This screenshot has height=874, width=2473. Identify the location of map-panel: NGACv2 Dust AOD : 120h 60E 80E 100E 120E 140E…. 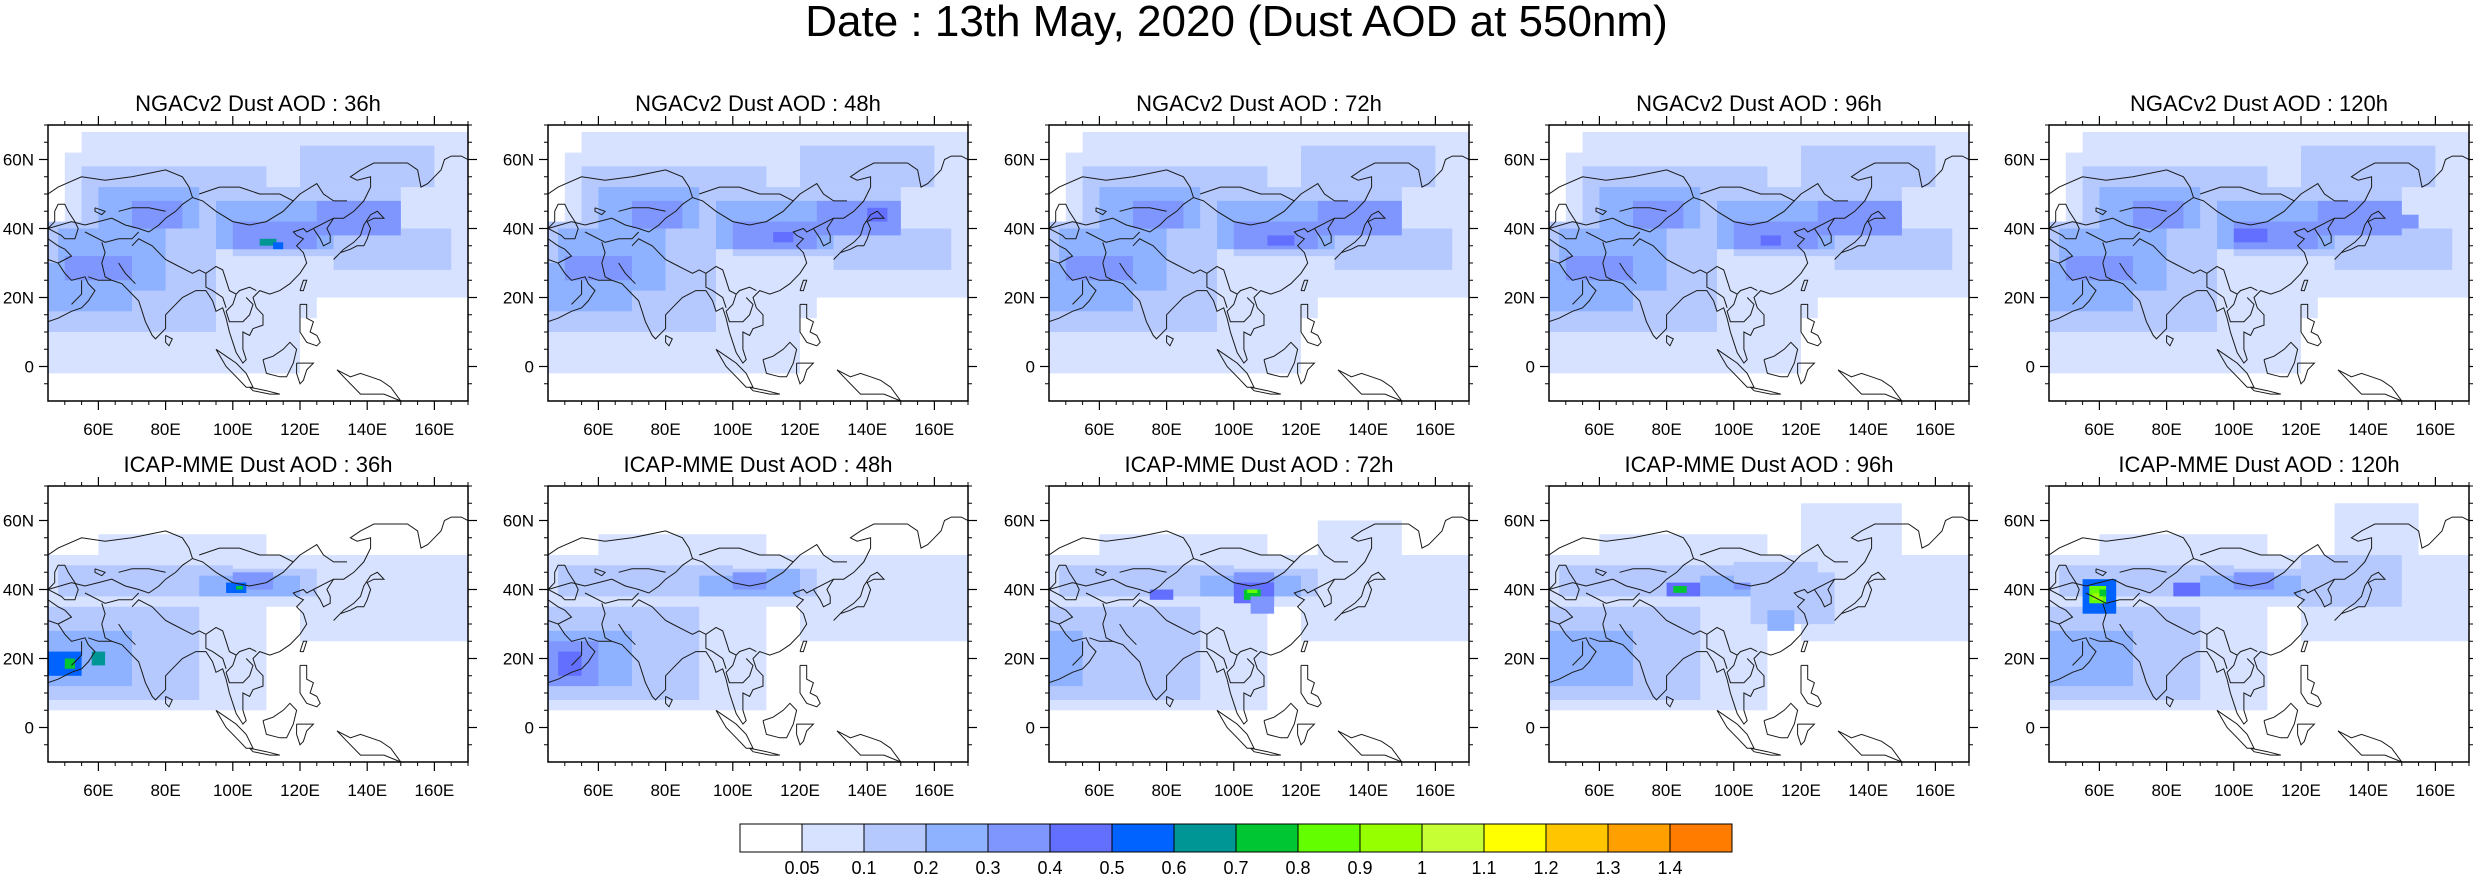
(2236, 263).